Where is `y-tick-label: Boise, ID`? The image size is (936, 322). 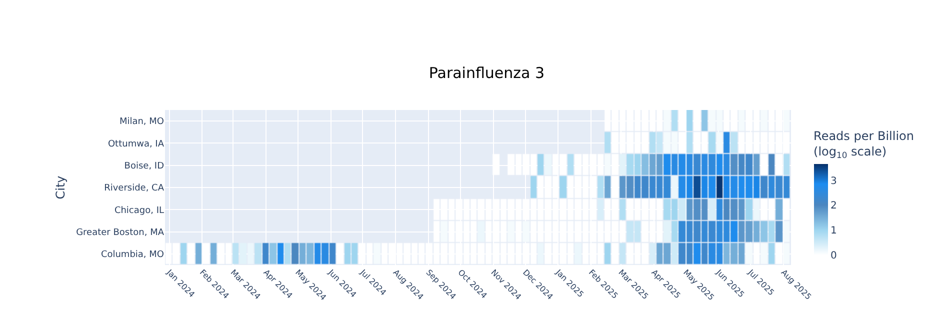
y-tick-label: Boise, ID is located at coordinates (144, 167).